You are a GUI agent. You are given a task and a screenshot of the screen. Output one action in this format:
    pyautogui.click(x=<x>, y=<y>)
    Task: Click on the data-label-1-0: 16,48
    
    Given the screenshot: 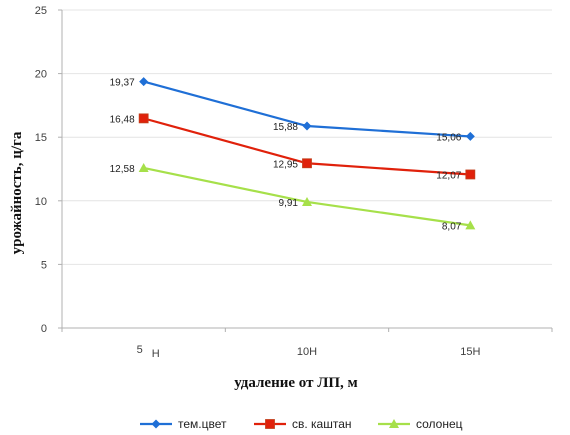 What is the action you would take?
    pyautogui.click(x=122, y=119)
    